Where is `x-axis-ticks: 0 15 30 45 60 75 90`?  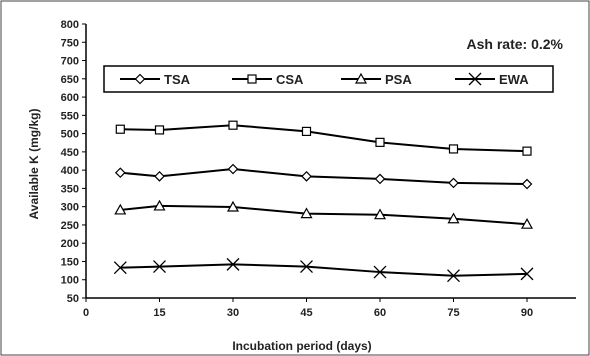
x-axis-ticks: 0 15 30 45 60 75 90 is located at coordinates (308, 308).